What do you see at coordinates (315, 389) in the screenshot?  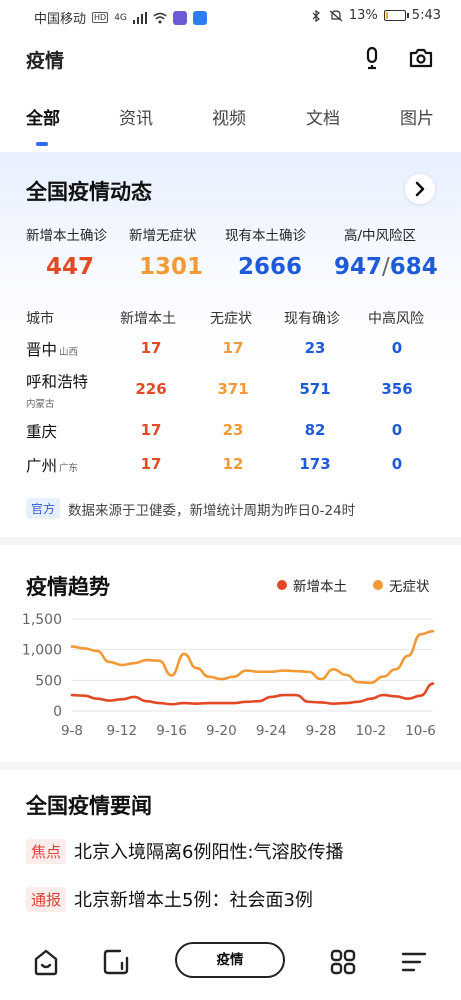 I see `cell-existing: 571` at bounding box center [315, 389].